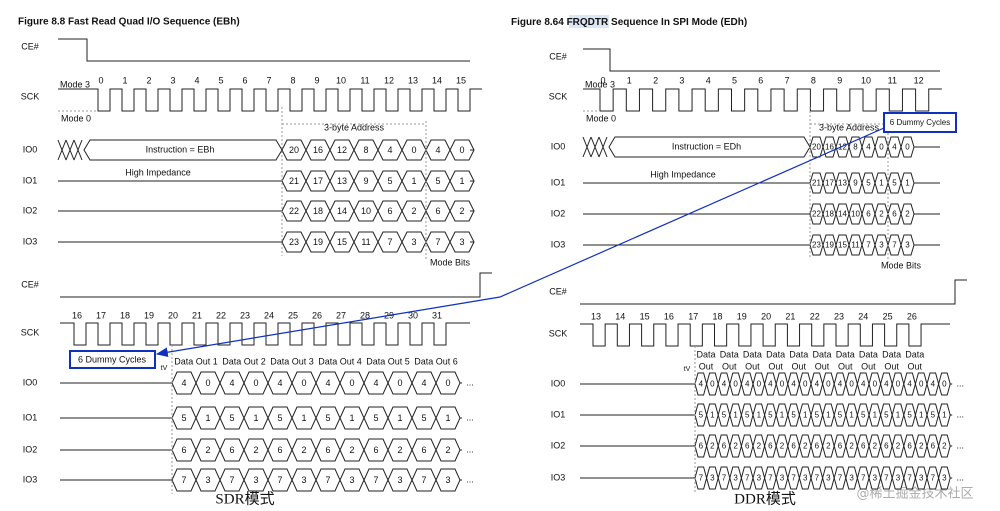  What do you see at coordinates (244, 80) in the screenshot?
I see `clock-number: 6` at bounding box center [244, 80].